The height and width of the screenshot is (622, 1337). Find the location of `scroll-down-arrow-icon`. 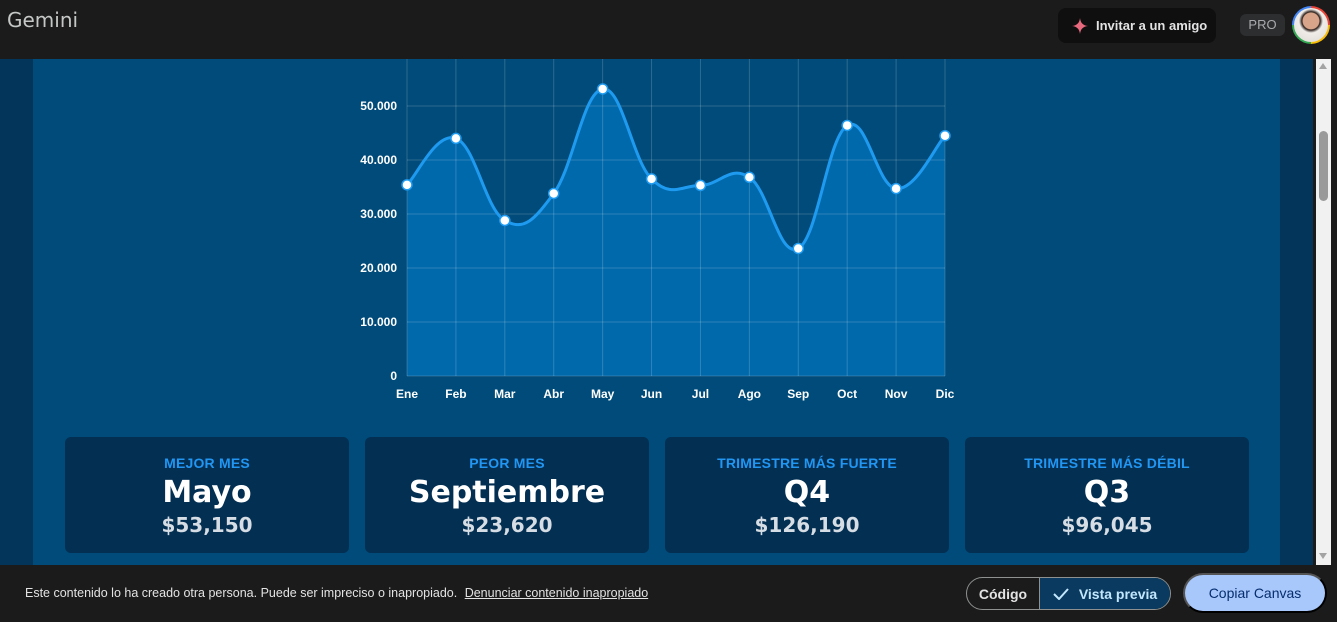

scroll-down-arrow-icon is located at coordinates (1323, 556).